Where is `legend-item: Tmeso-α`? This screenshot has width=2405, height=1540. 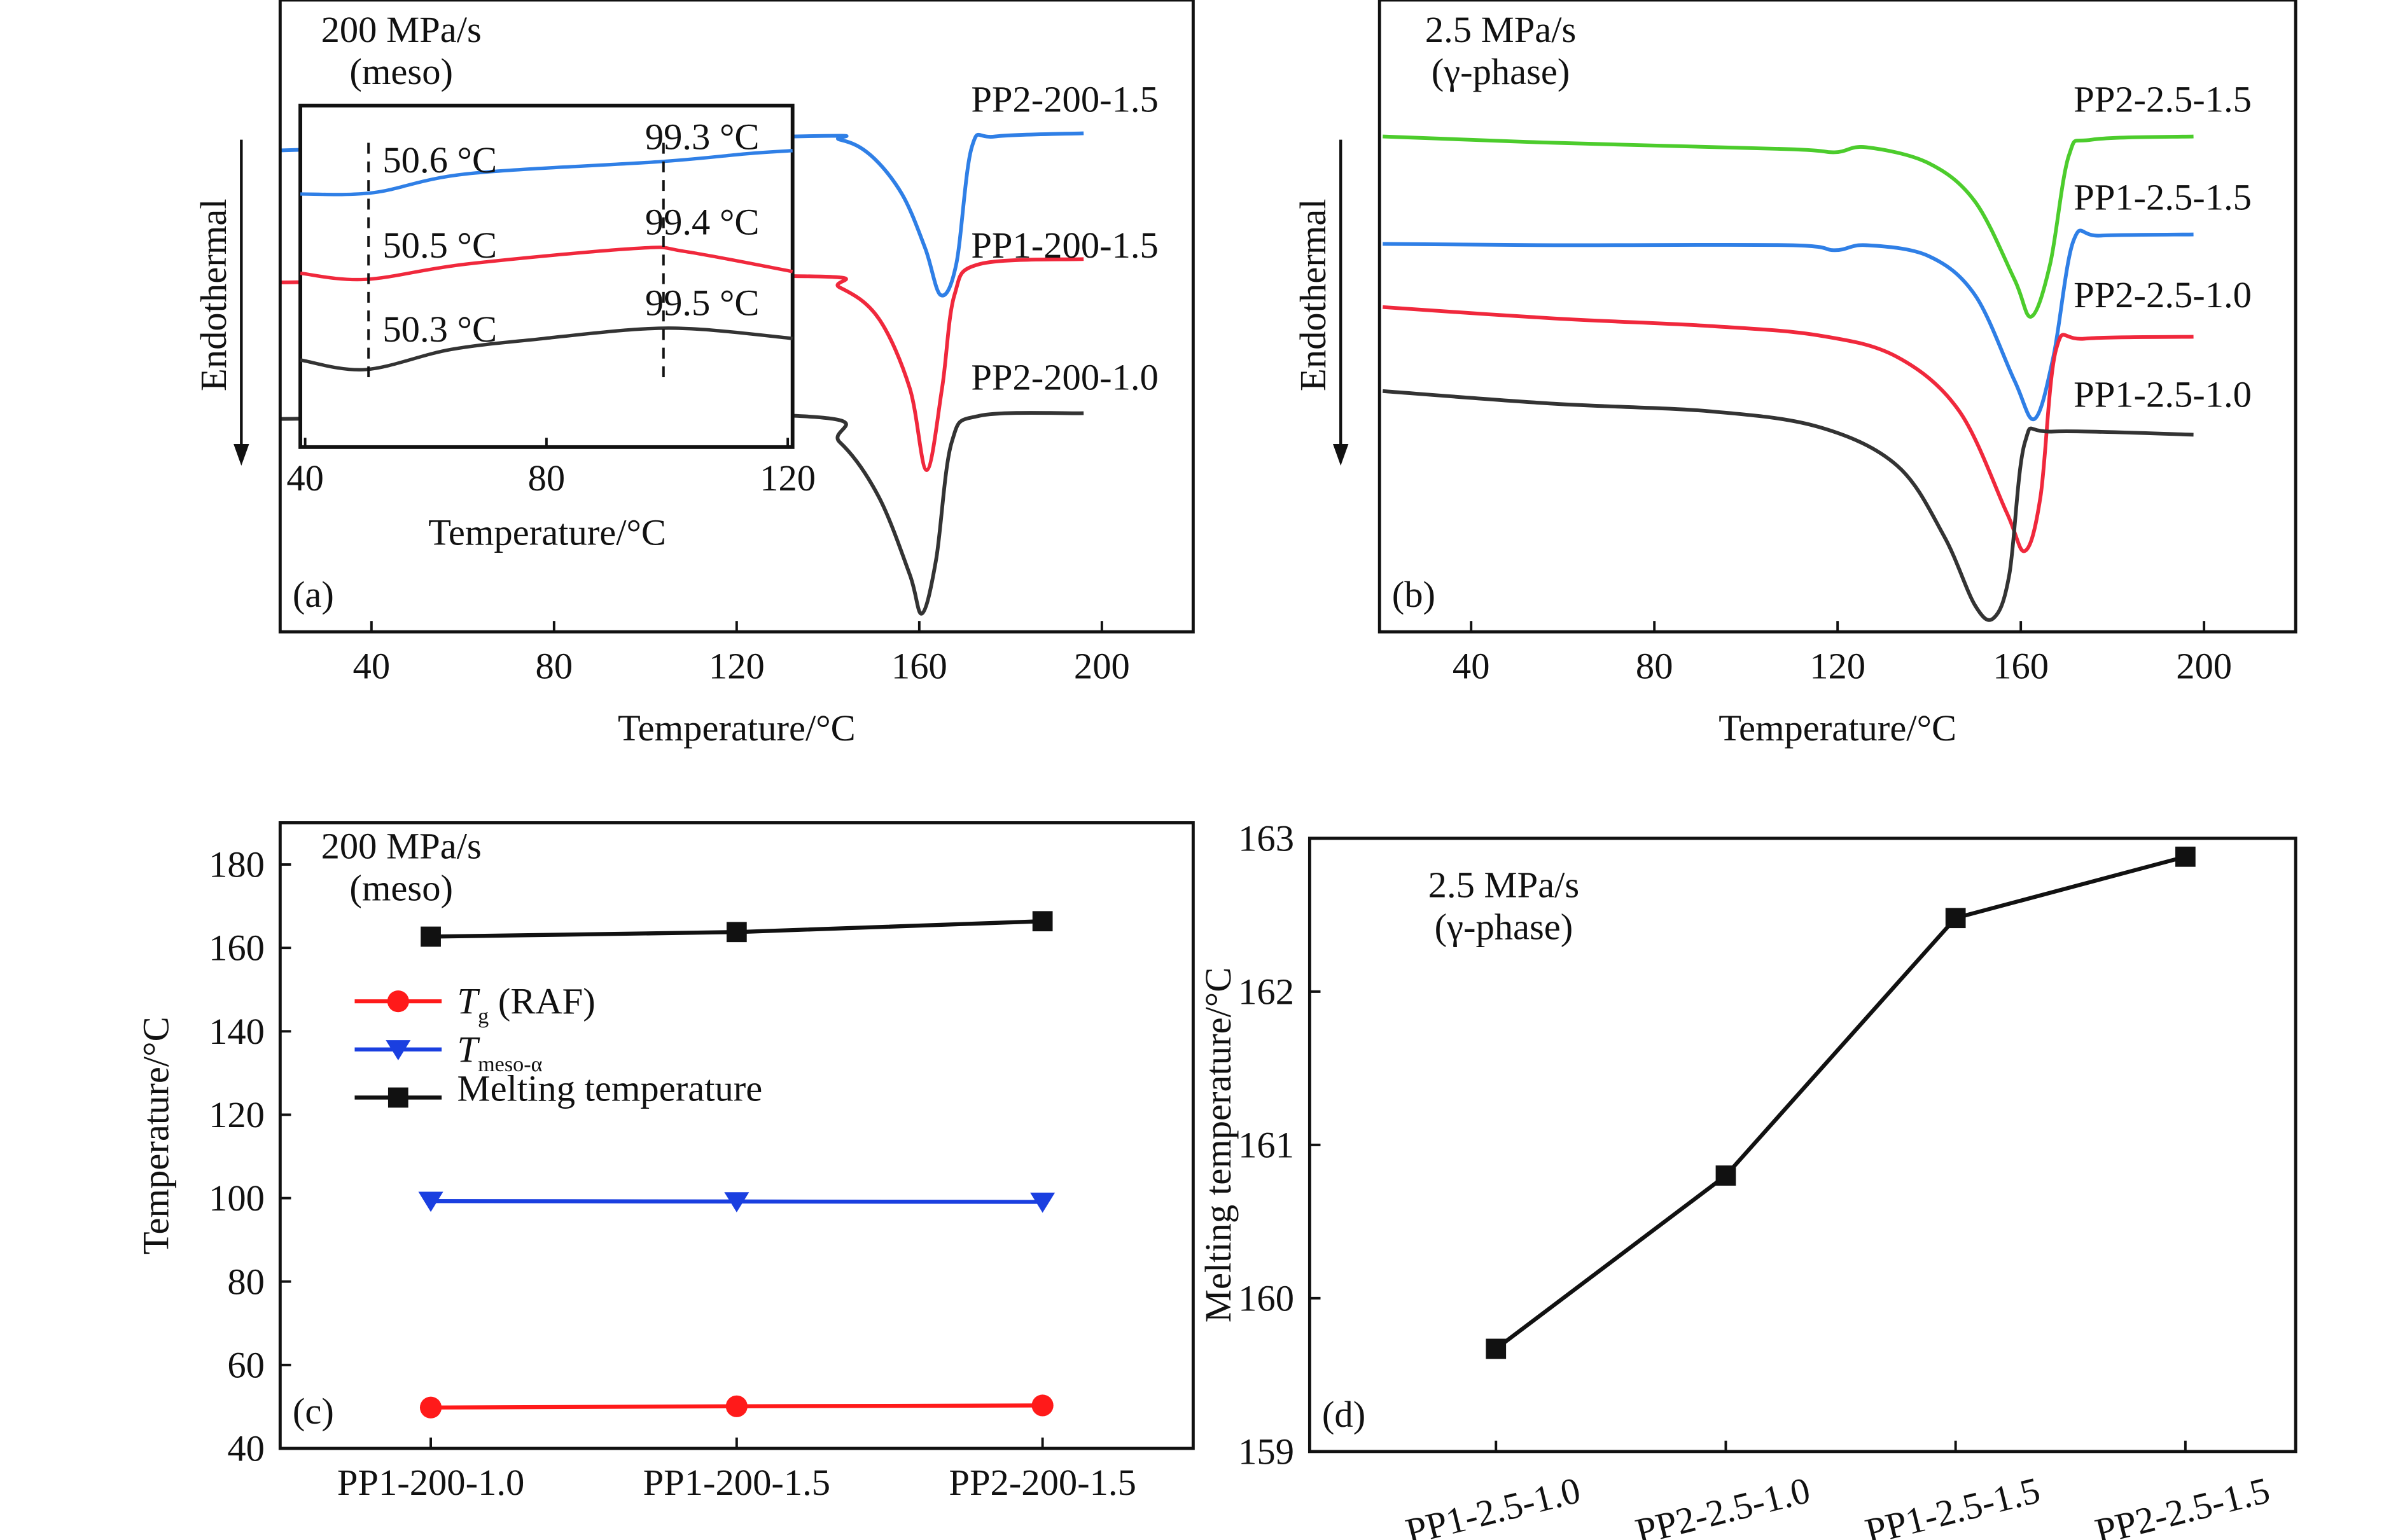
legend-item: Tmeso-α is located at coordinates (449, 1052).